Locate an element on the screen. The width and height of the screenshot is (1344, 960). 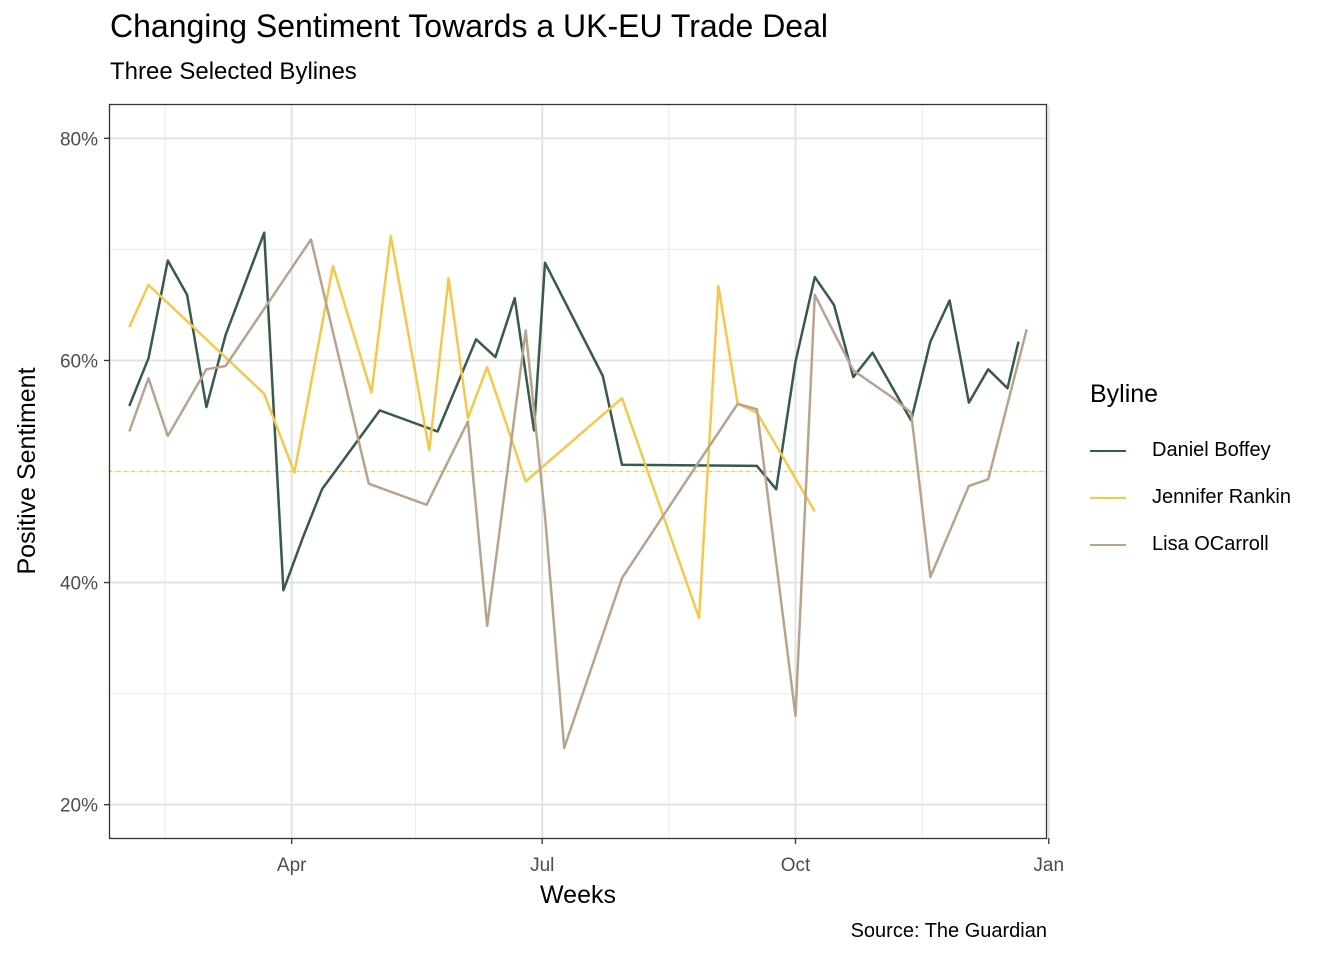
legend-item-jennifer-rankin: Jennifer Rankin is located at coordinates (1190, 497).